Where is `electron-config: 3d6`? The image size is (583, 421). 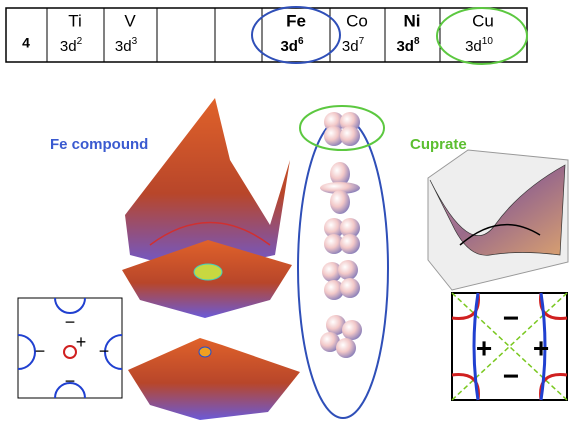 electron-config: 3d6 is located at coordinates (292, 45).